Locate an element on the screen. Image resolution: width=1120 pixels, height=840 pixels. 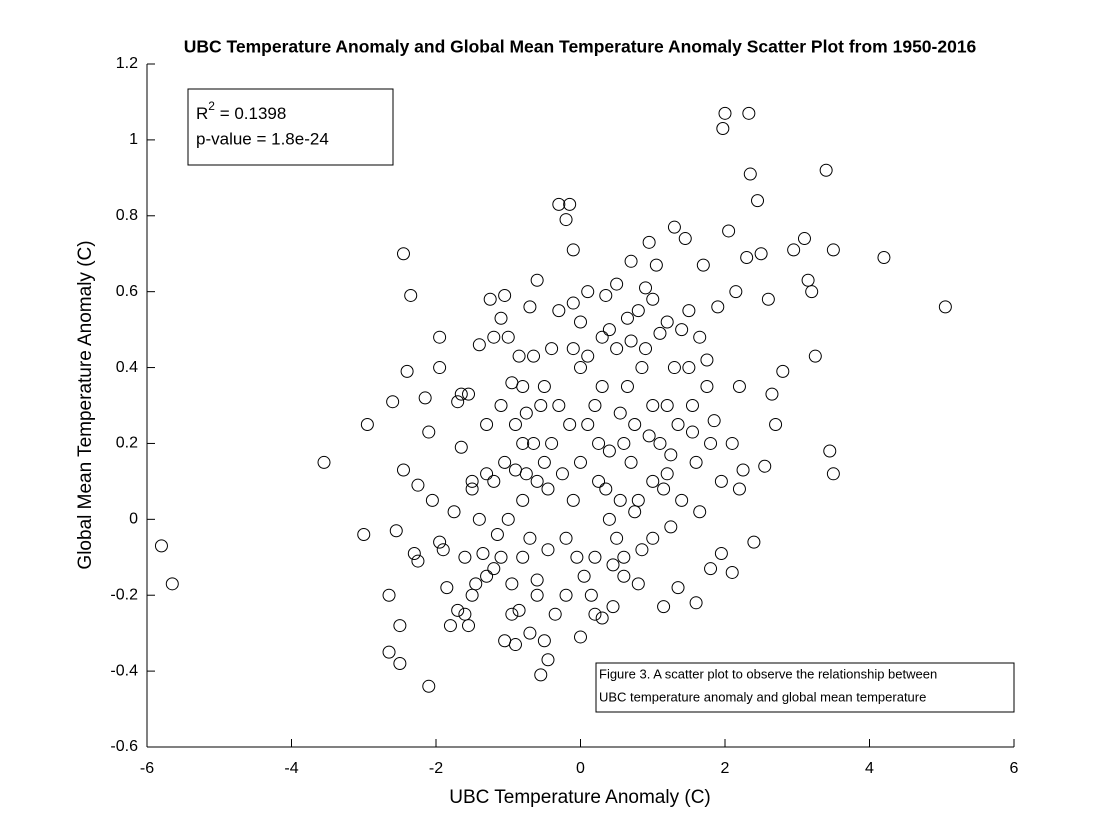
y-tick-label: -0.4 is located at coordinates (124, 670).